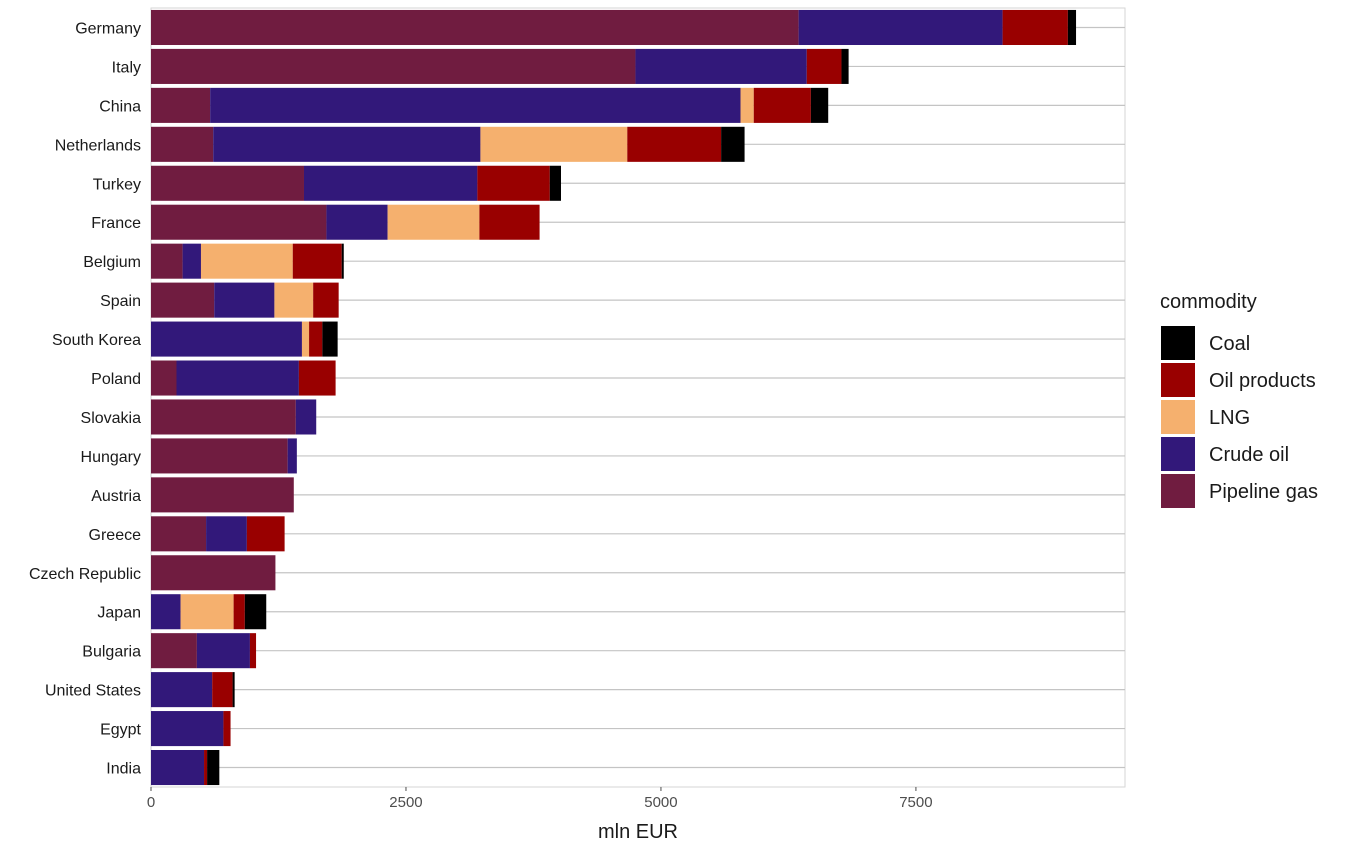  What do you see at coordinates (111, 418) in the screenshot?
I see `category-label-slovakia: Slovakia` at bounding box center [111, 418].